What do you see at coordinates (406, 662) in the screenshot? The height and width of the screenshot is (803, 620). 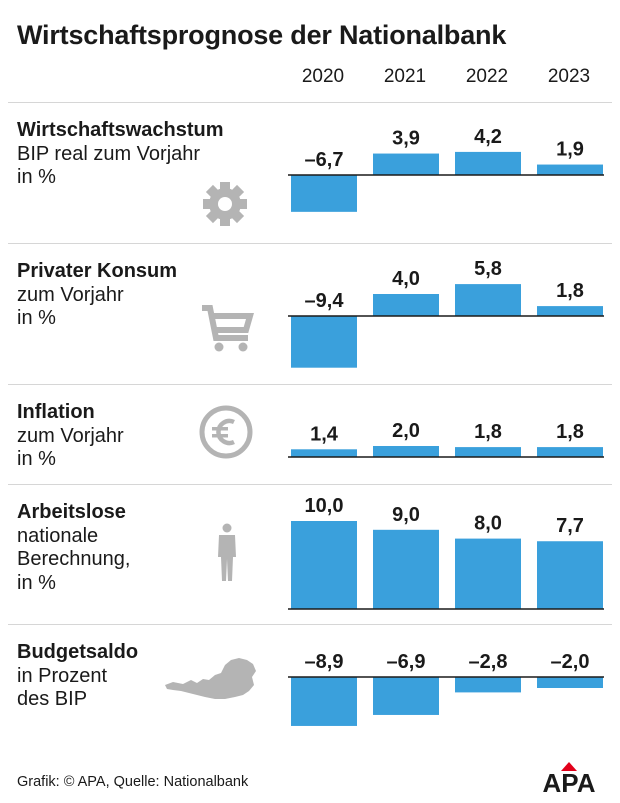 I see `bar-value-label-2021: –6,9` at bounding box center [406, 662].